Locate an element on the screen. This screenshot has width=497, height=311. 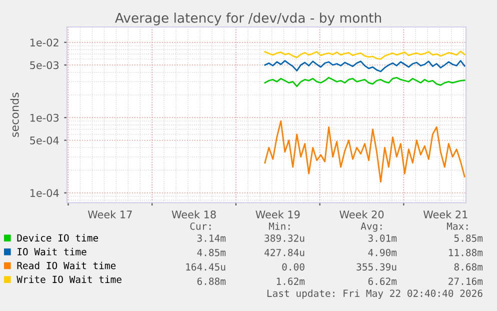
text: 4.90m is located at coordinates (382, 252).